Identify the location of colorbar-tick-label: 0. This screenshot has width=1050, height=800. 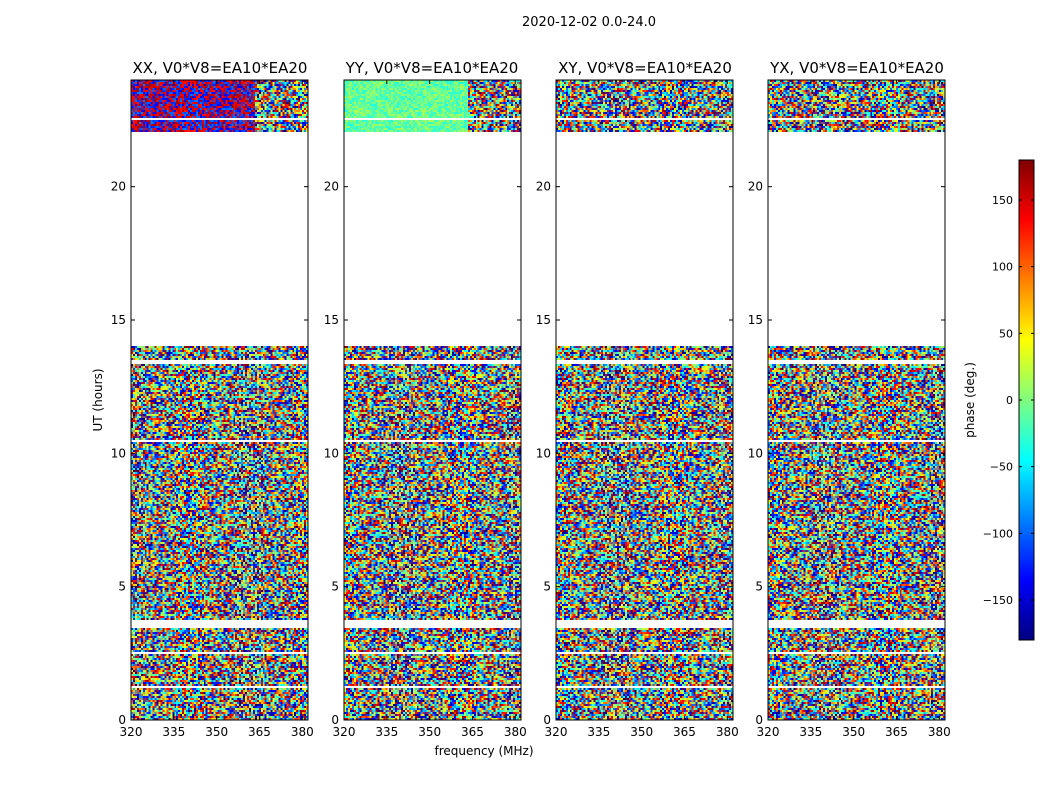
(1009, 400).